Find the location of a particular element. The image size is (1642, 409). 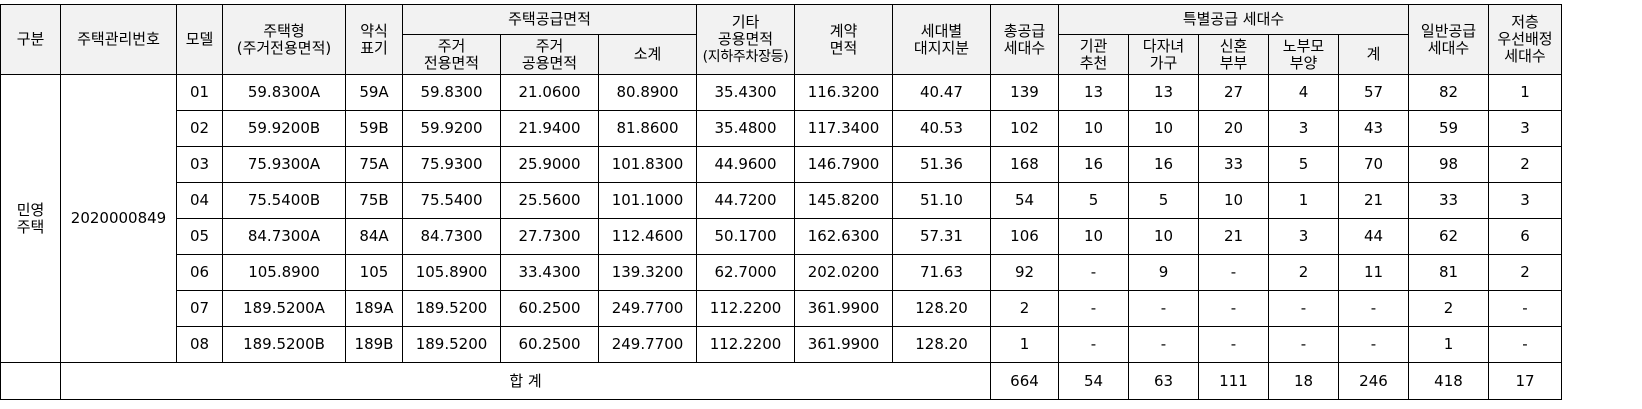

header-abbr-line2: 표기 is located at coordinates (374, 47).